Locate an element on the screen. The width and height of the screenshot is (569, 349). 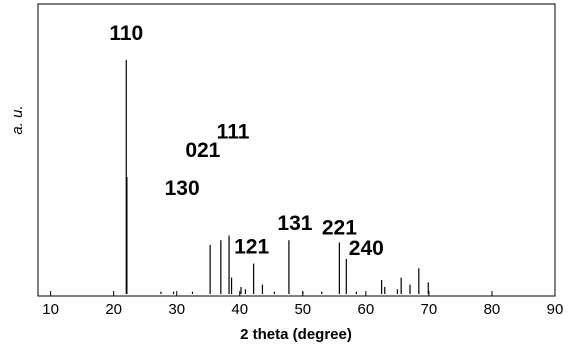
peak-label-130: 130 is located at coordinates (182, 188).